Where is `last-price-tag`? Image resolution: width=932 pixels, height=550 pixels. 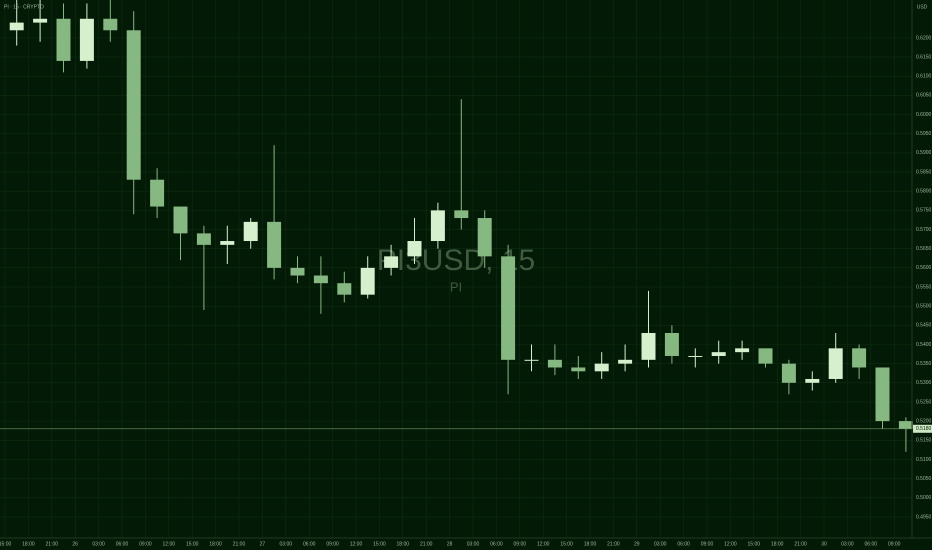
last-price-tag is located at coordinates (922, 428).